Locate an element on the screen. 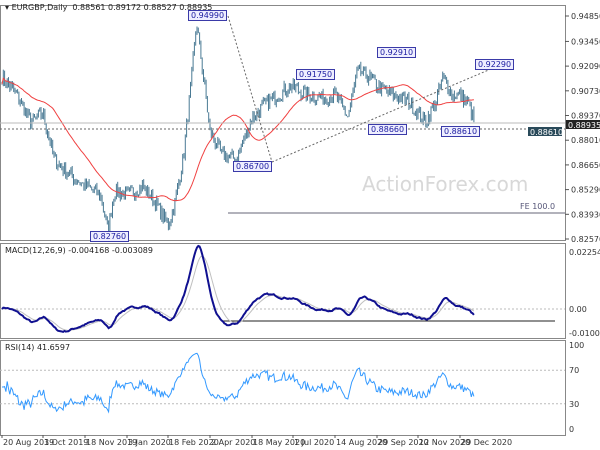 The width and height of the screenshot is (600, 450). rsi-tick-label: 70 is located at coordinates (574, 370).